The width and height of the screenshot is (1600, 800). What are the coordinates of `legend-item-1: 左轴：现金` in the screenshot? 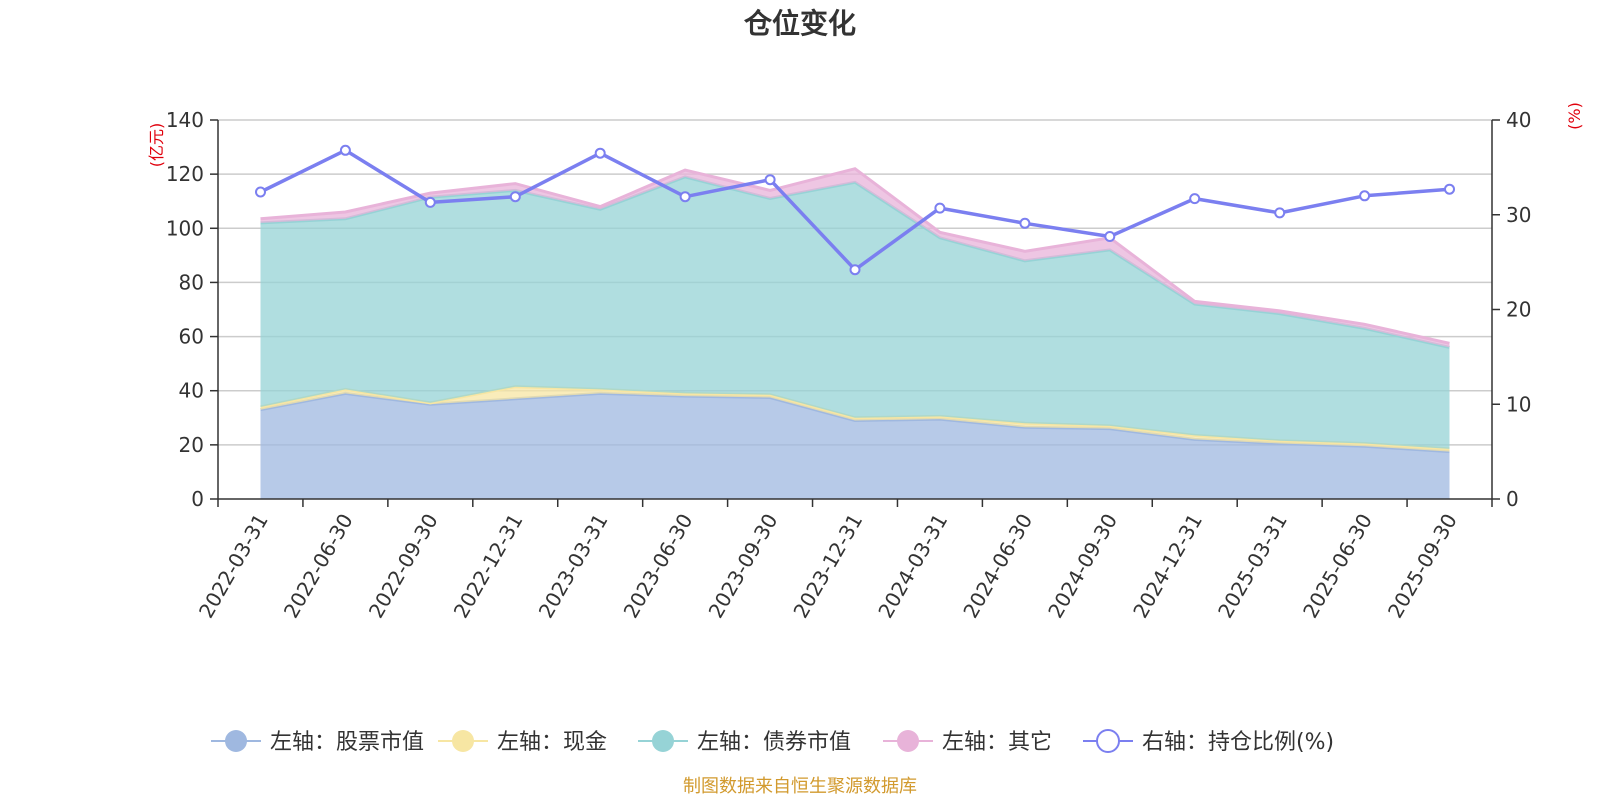 It's located at (522, 742).